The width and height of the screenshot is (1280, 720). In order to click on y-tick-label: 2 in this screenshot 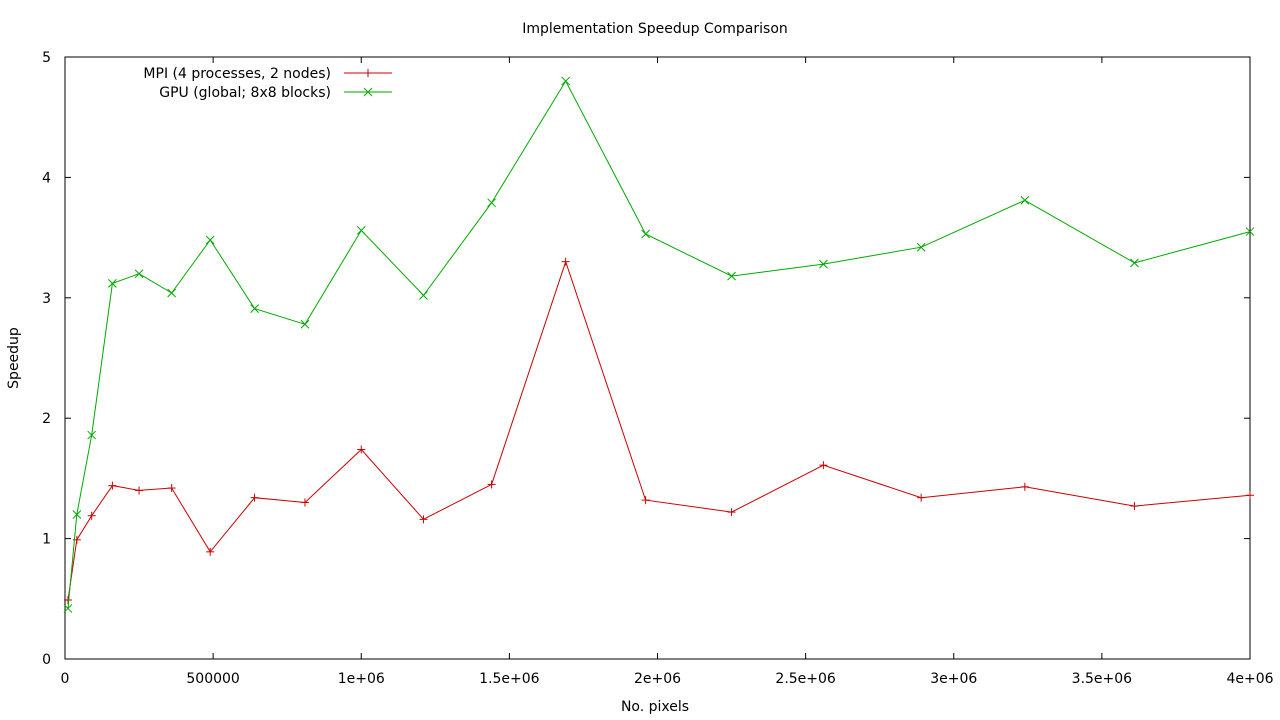, I will do `click(46, 419)`.